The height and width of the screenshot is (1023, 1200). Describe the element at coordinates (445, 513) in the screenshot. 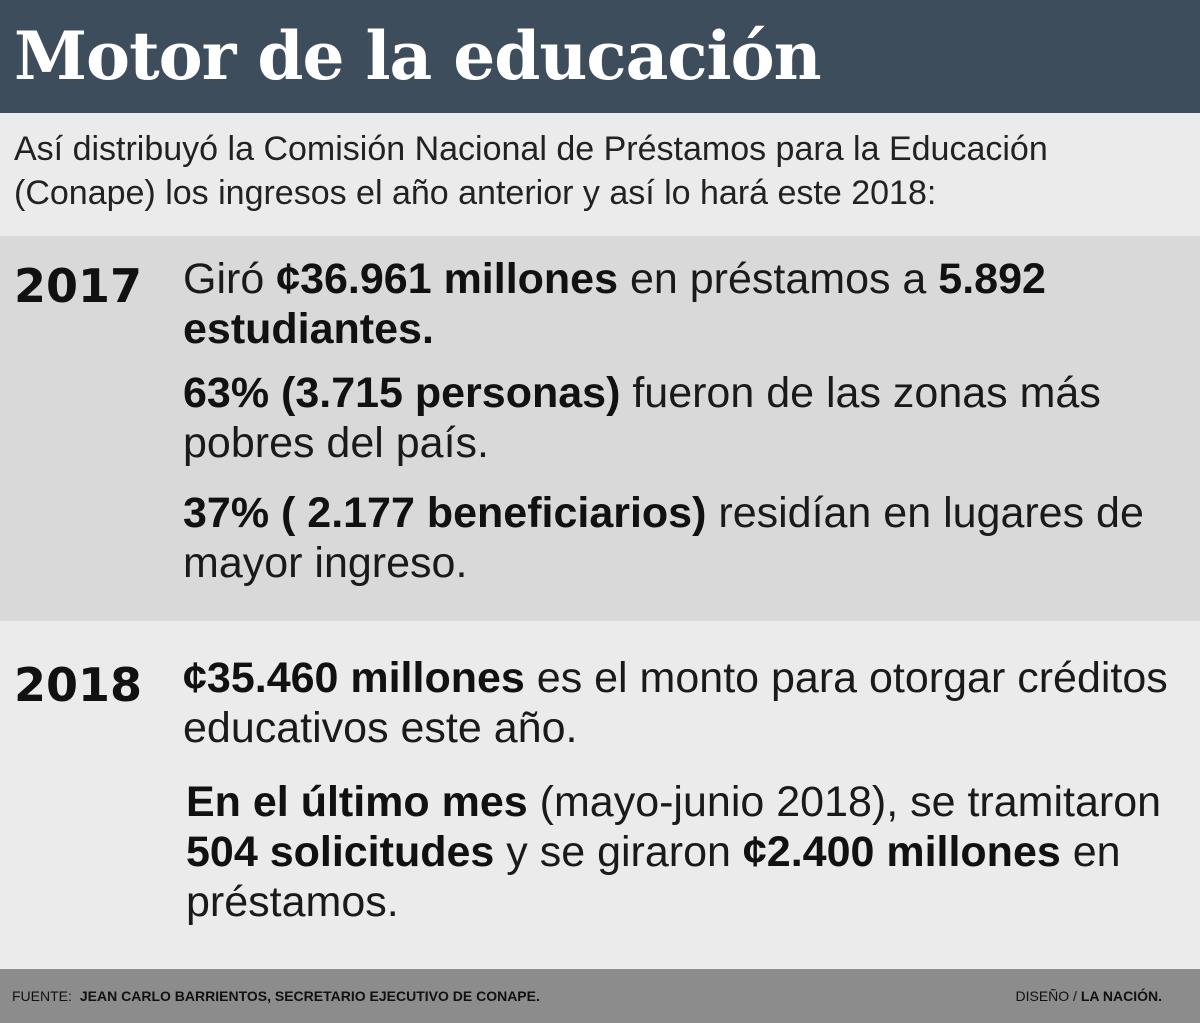

I see `highlight-percentage: 37% ( 2.177 beneficiarios)` at that location.